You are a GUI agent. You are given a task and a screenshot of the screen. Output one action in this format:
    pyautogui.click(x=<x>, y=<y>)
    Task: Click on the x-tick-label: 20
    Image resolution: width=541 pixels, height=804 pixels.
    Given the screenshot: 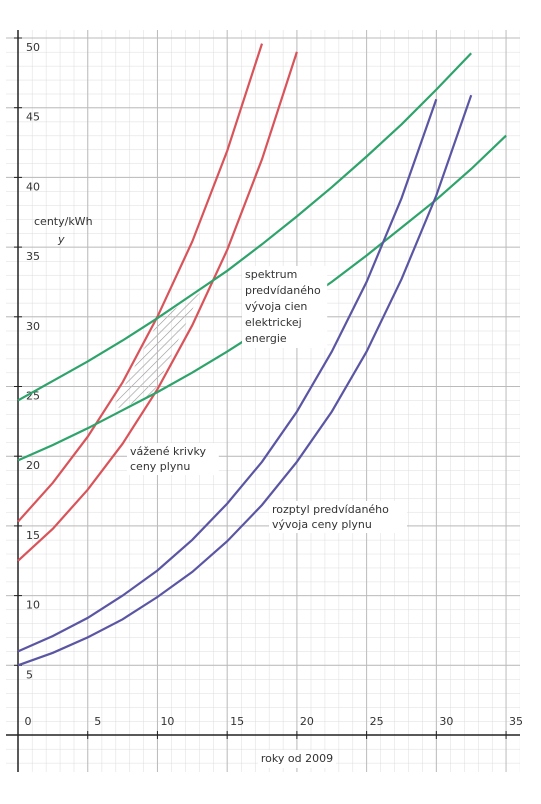 What is the action you would take?
    pyautogui.click(x=307, y=721)
    